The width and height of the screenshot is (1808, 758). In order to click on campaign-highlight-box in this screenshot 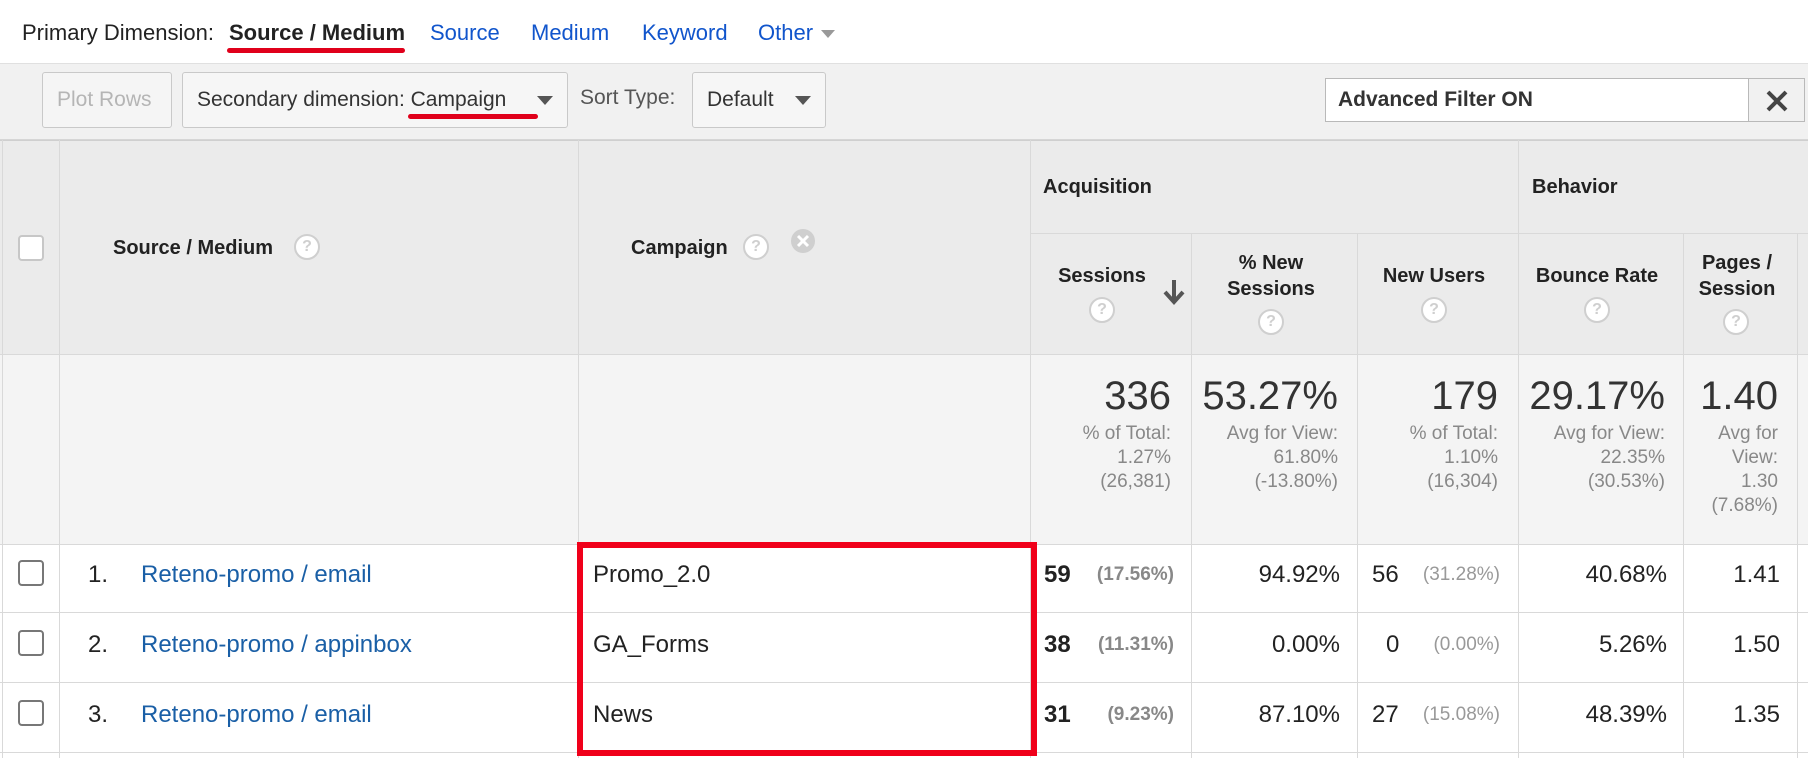, I will do `click(807, 649)`.